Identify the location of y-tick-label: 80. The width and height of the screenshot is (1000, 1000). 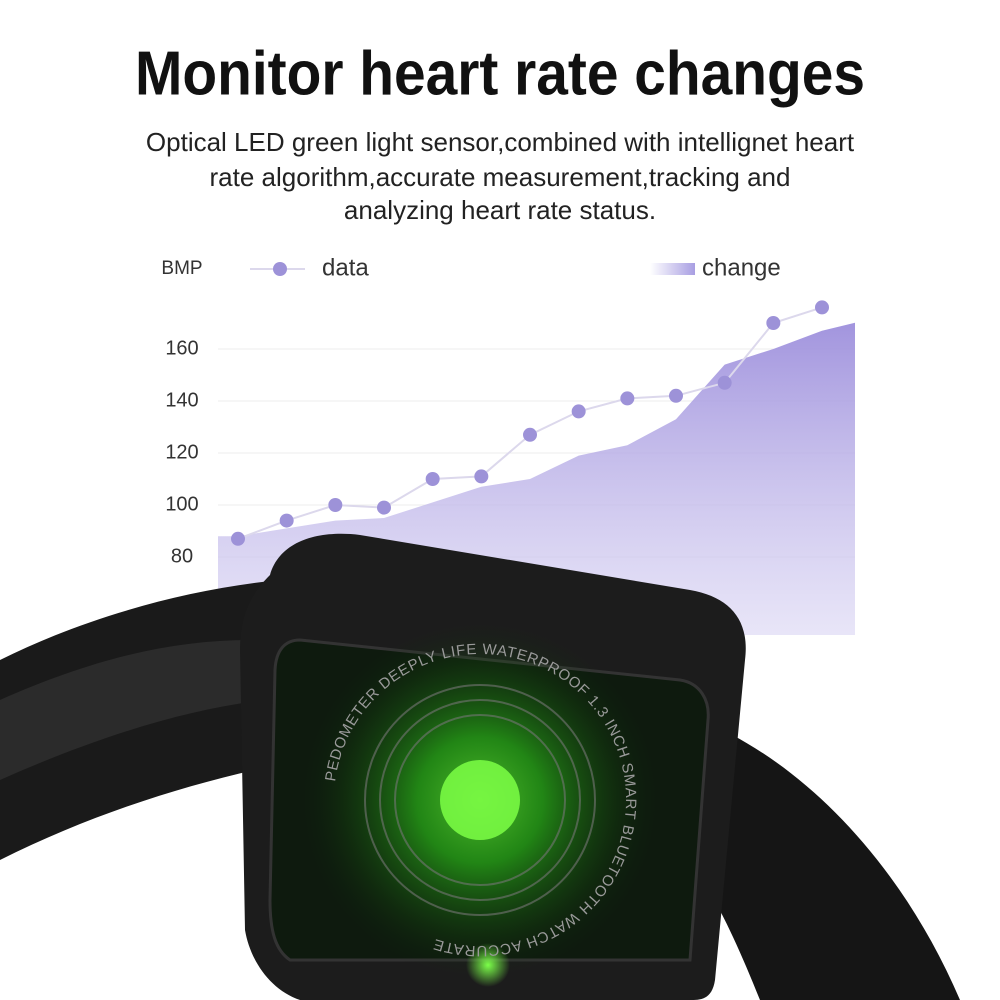
(182, 556).